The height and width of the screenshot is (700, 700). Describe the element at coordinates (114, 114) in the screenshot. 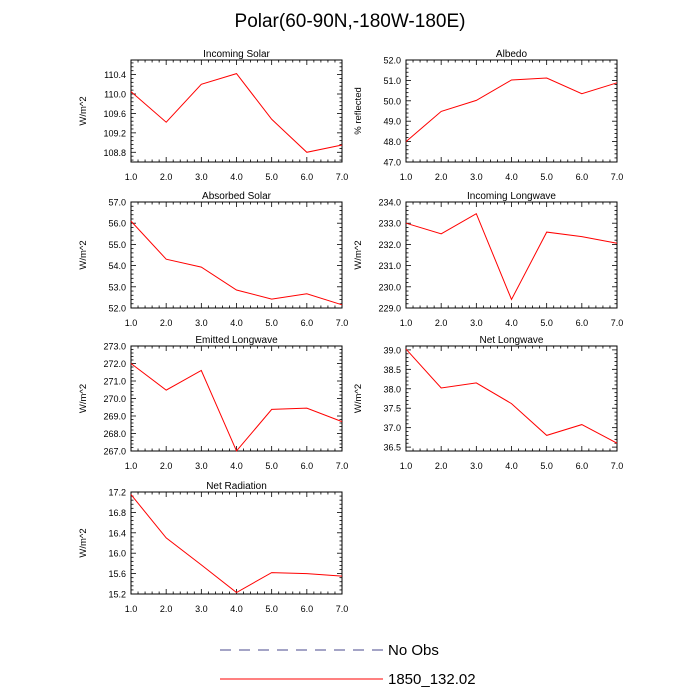

I see `y-tick-label: 109.6` at that location.